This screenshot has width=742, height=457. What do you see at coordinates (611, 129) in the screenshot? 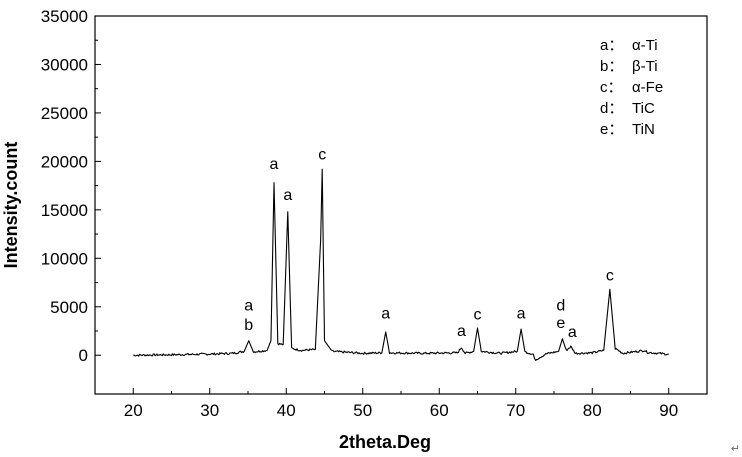
I see `legend-key: e：` at bounding box center [611, 129].